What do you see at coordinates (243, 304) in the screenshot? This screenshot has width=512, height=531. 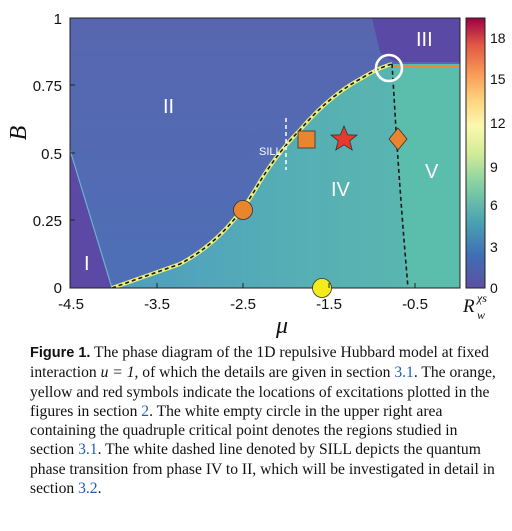 I see `x-tick-label: -2.5` at bounding box center [243, 304].